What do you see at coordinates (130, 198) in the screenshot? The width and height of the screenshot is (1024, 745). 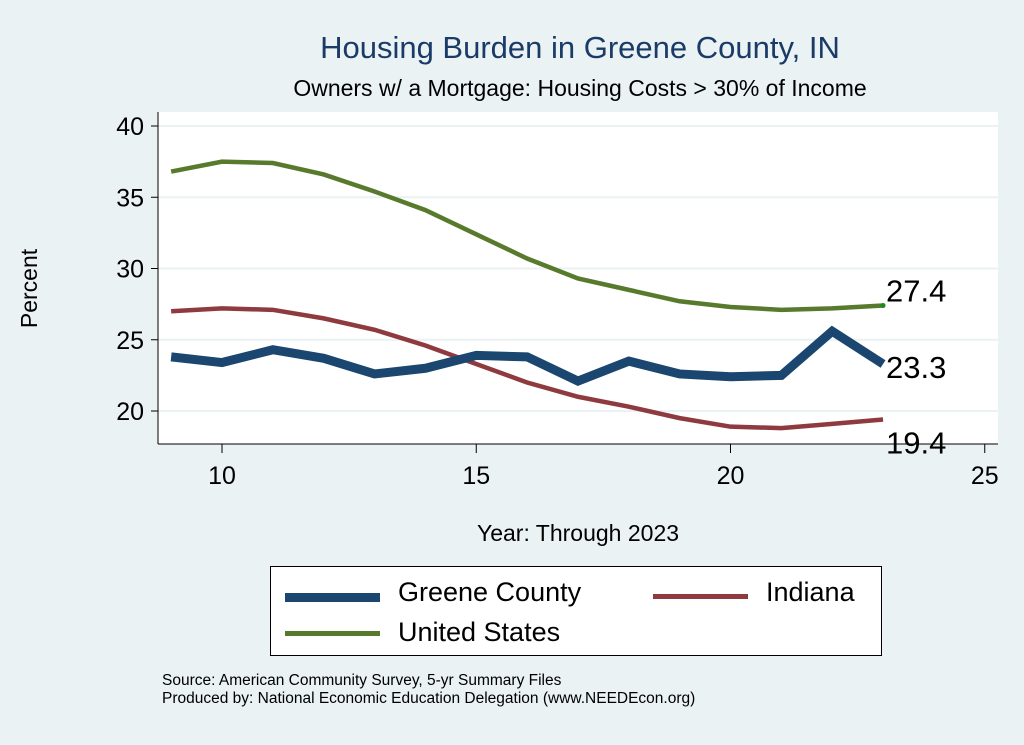 I see `y-tick-label: 35` at bounding box center [130, 198].